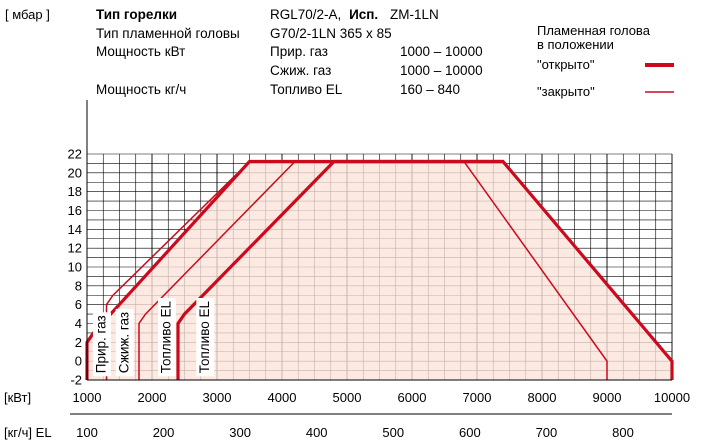  What do you see at coordinates (78, 285) in the screenshot?
I see `y-tick-label: 8` at bounding box center [78, 285].